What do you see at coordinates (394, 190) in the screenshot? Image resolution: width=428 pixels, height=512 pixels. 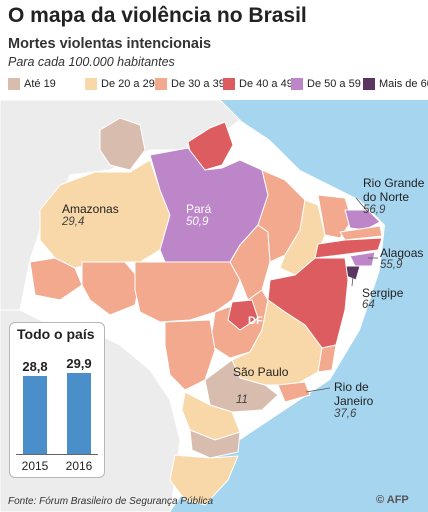 I see `label-rio-grande-do-norte: Rio Grande do Norte` at bounding box center [394, 190].